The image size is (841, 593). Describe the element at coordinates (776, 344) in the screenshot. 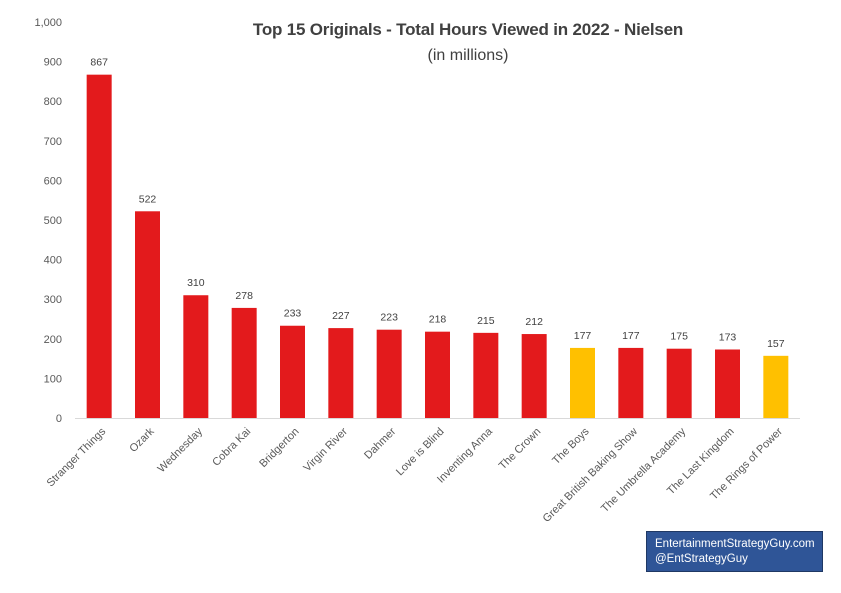

I see `data-label: 157` at that location.